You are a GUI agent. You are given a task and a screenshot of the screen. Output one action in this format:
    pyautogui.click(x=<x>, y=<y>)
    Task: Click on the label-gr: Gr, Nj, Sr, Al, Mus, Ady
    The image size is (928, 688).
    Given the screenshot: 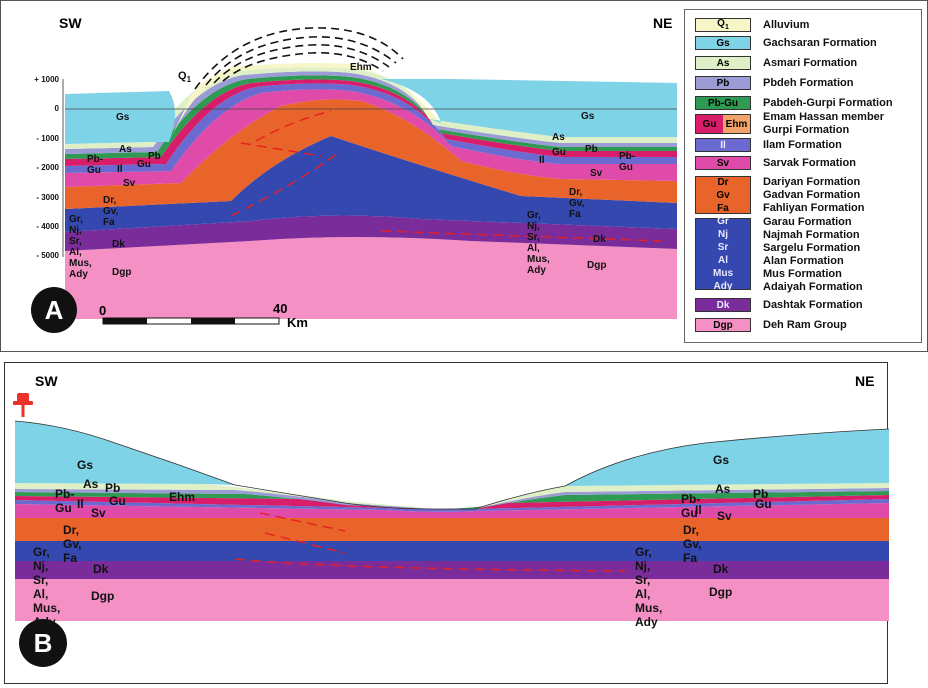 What is the action you would take?
    pyautogui.click(x=538, y=243)
    